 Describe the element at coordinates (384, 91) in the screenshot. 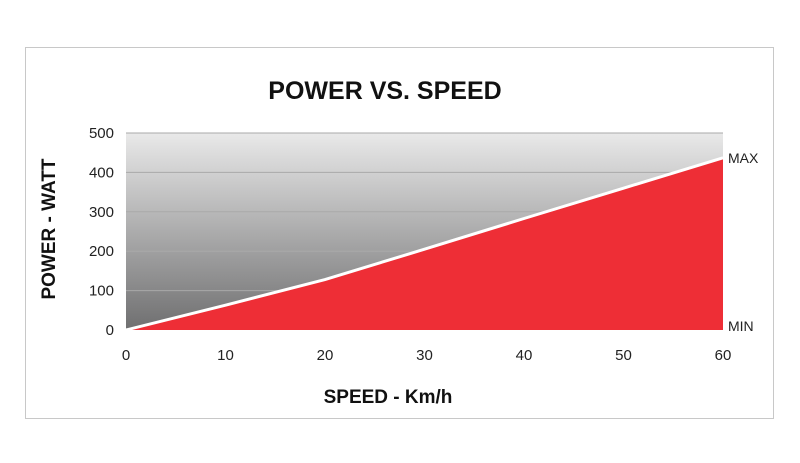

I see `chart-title: POWER VS. SPEED` at that location.